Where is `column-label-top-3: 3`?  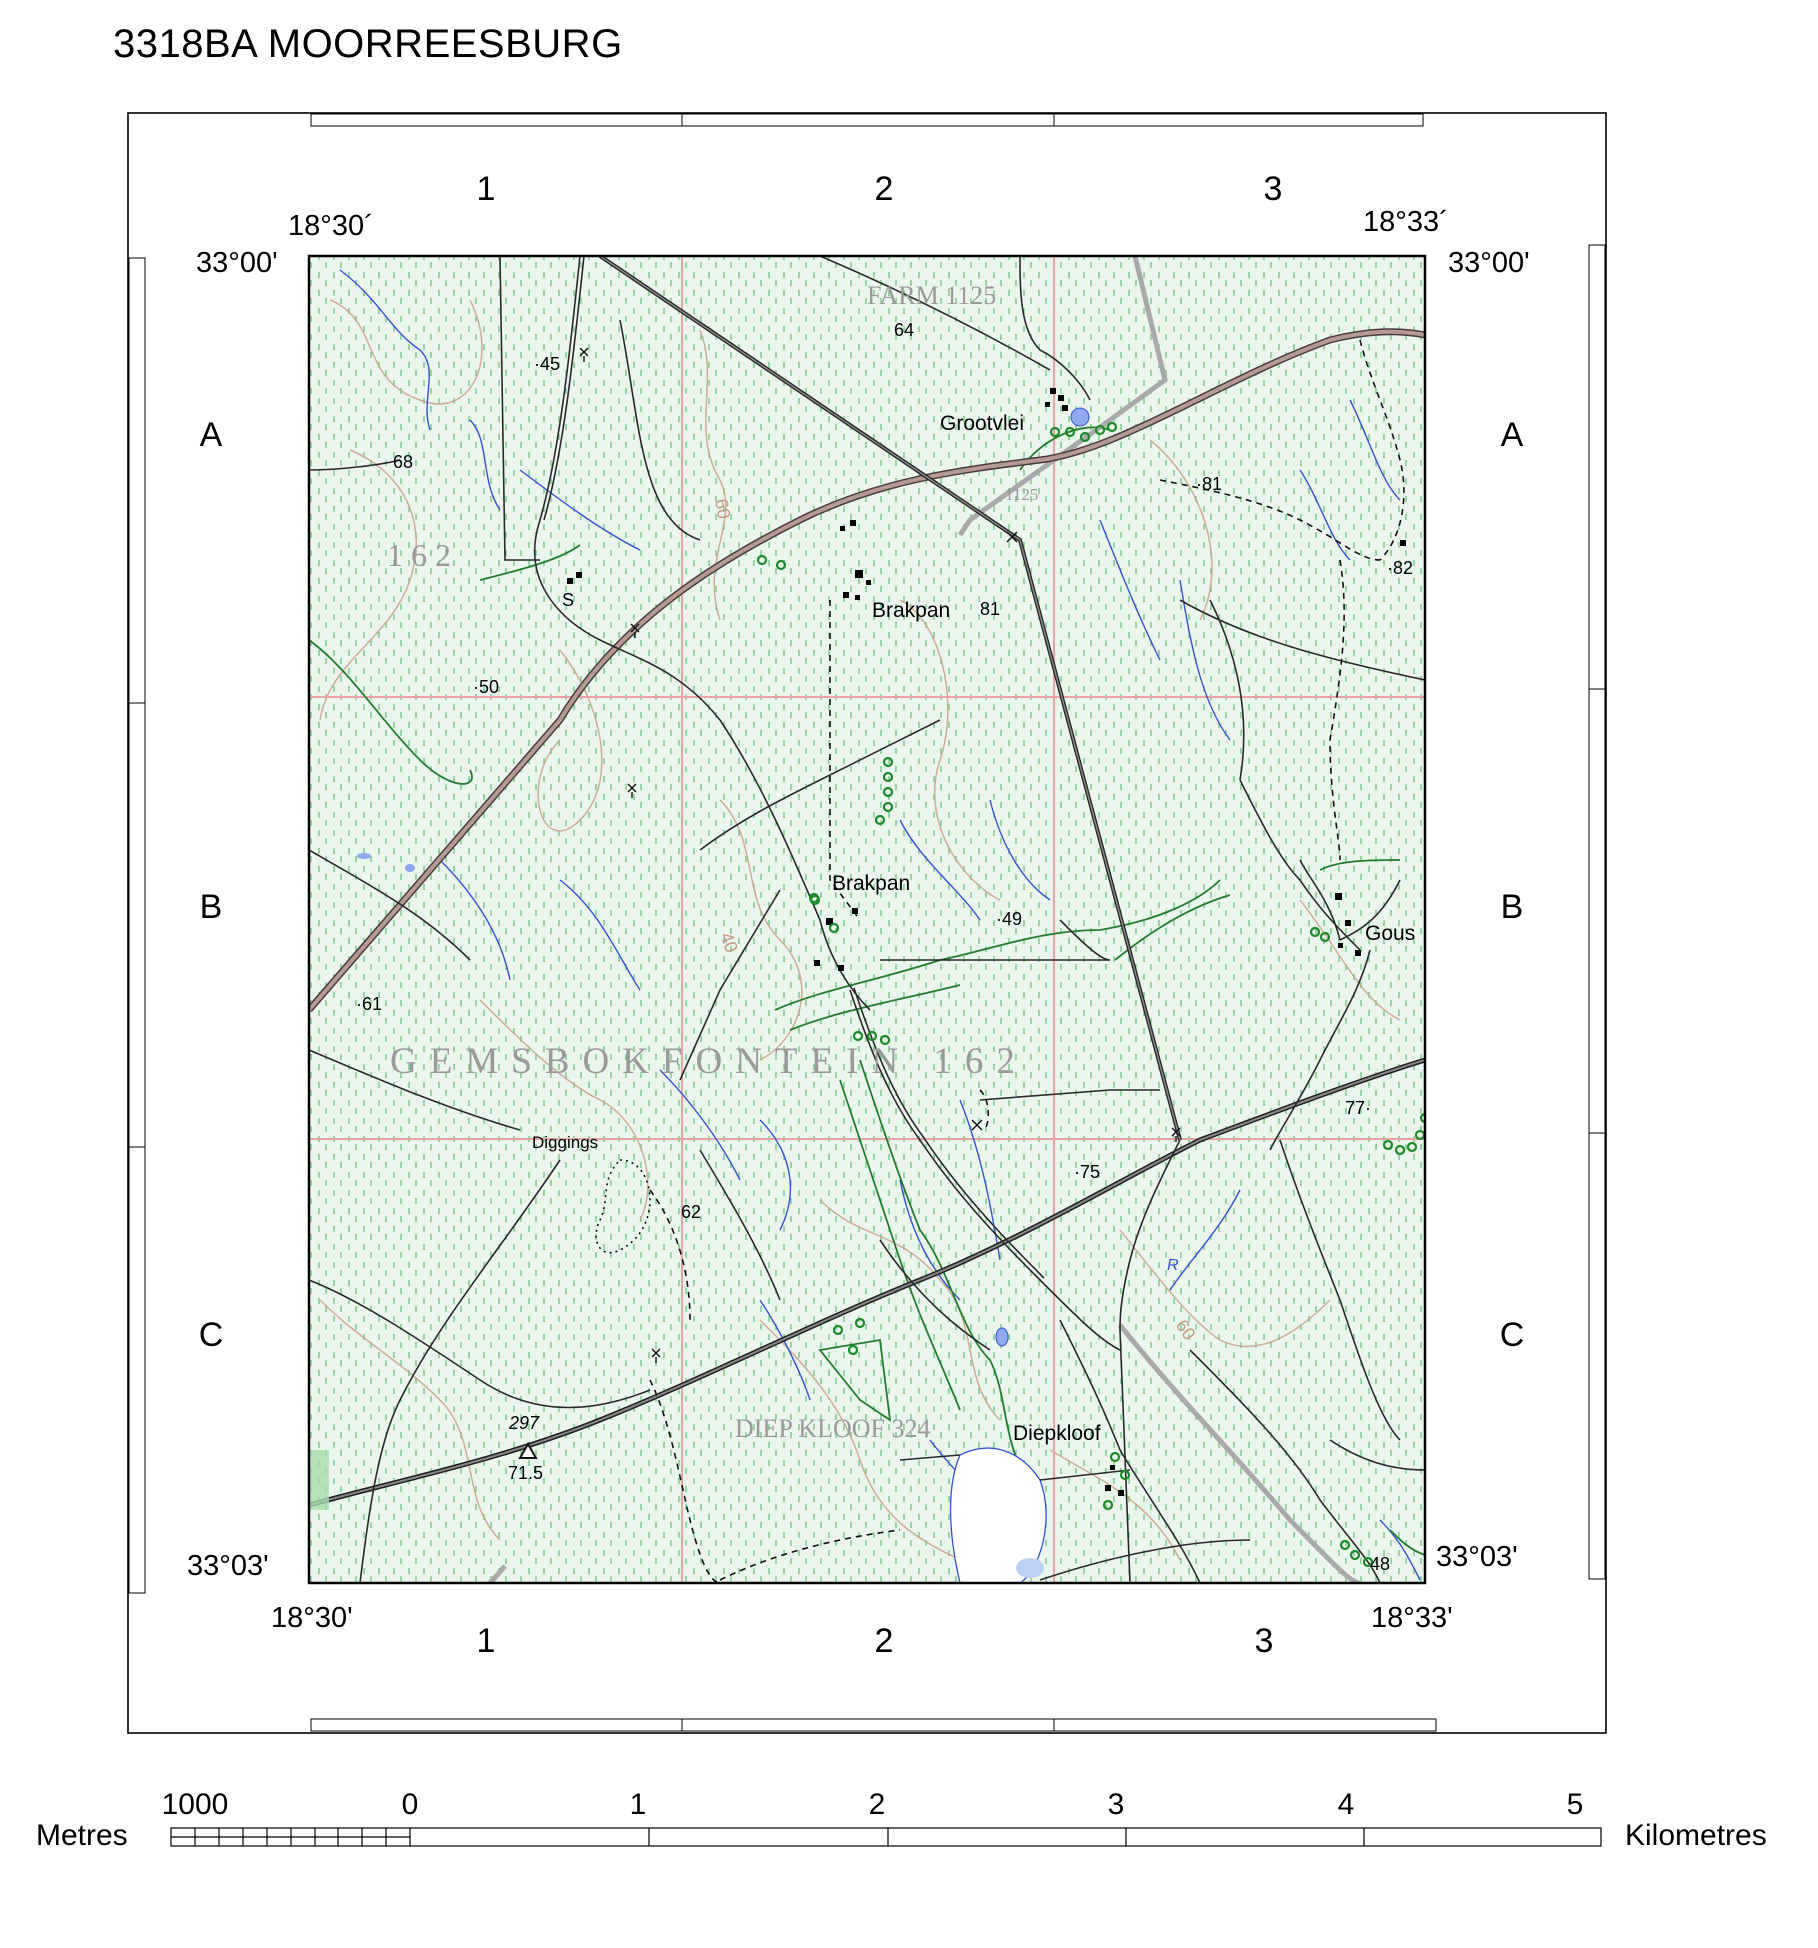 column-label-top-3: 3 is located at coordinates (1273, 189).